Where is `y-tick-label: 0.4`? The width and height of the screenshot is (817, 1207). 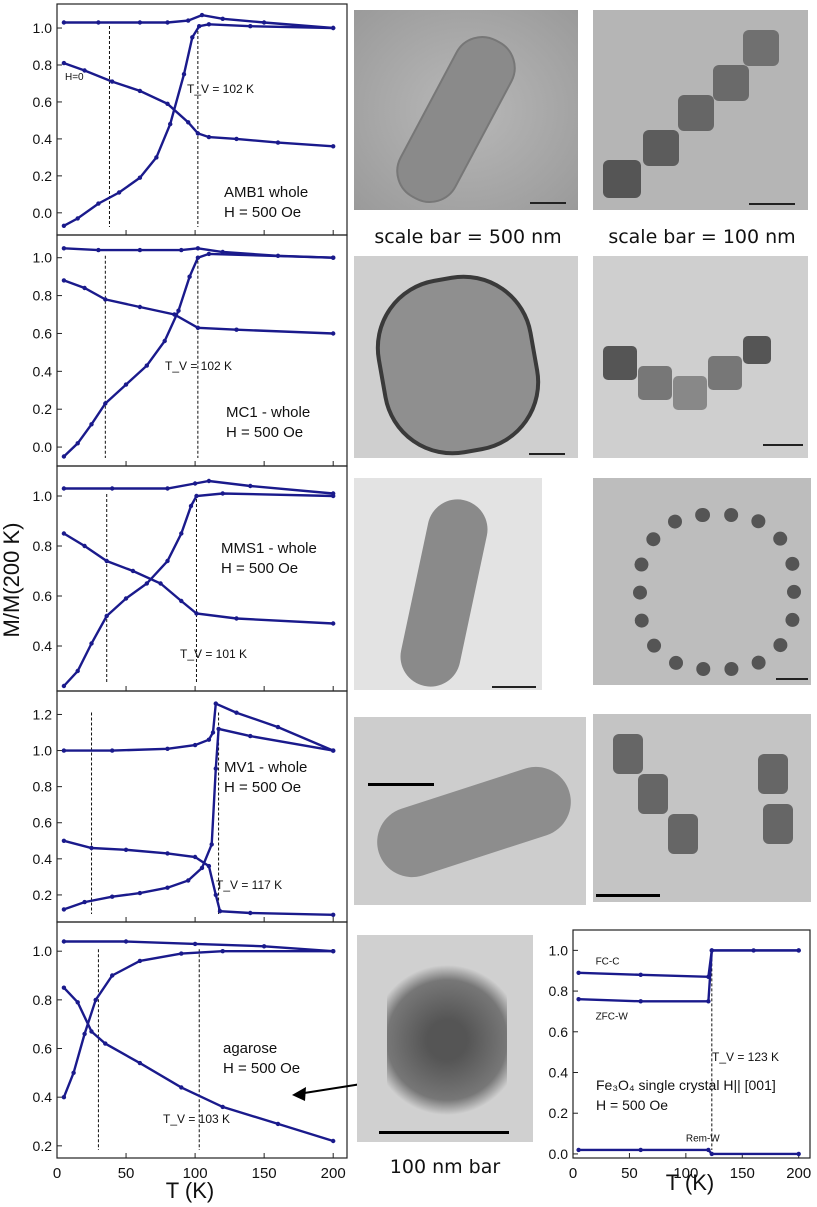 y-tick-label: 0.4 is located at coordinates (43, 139).